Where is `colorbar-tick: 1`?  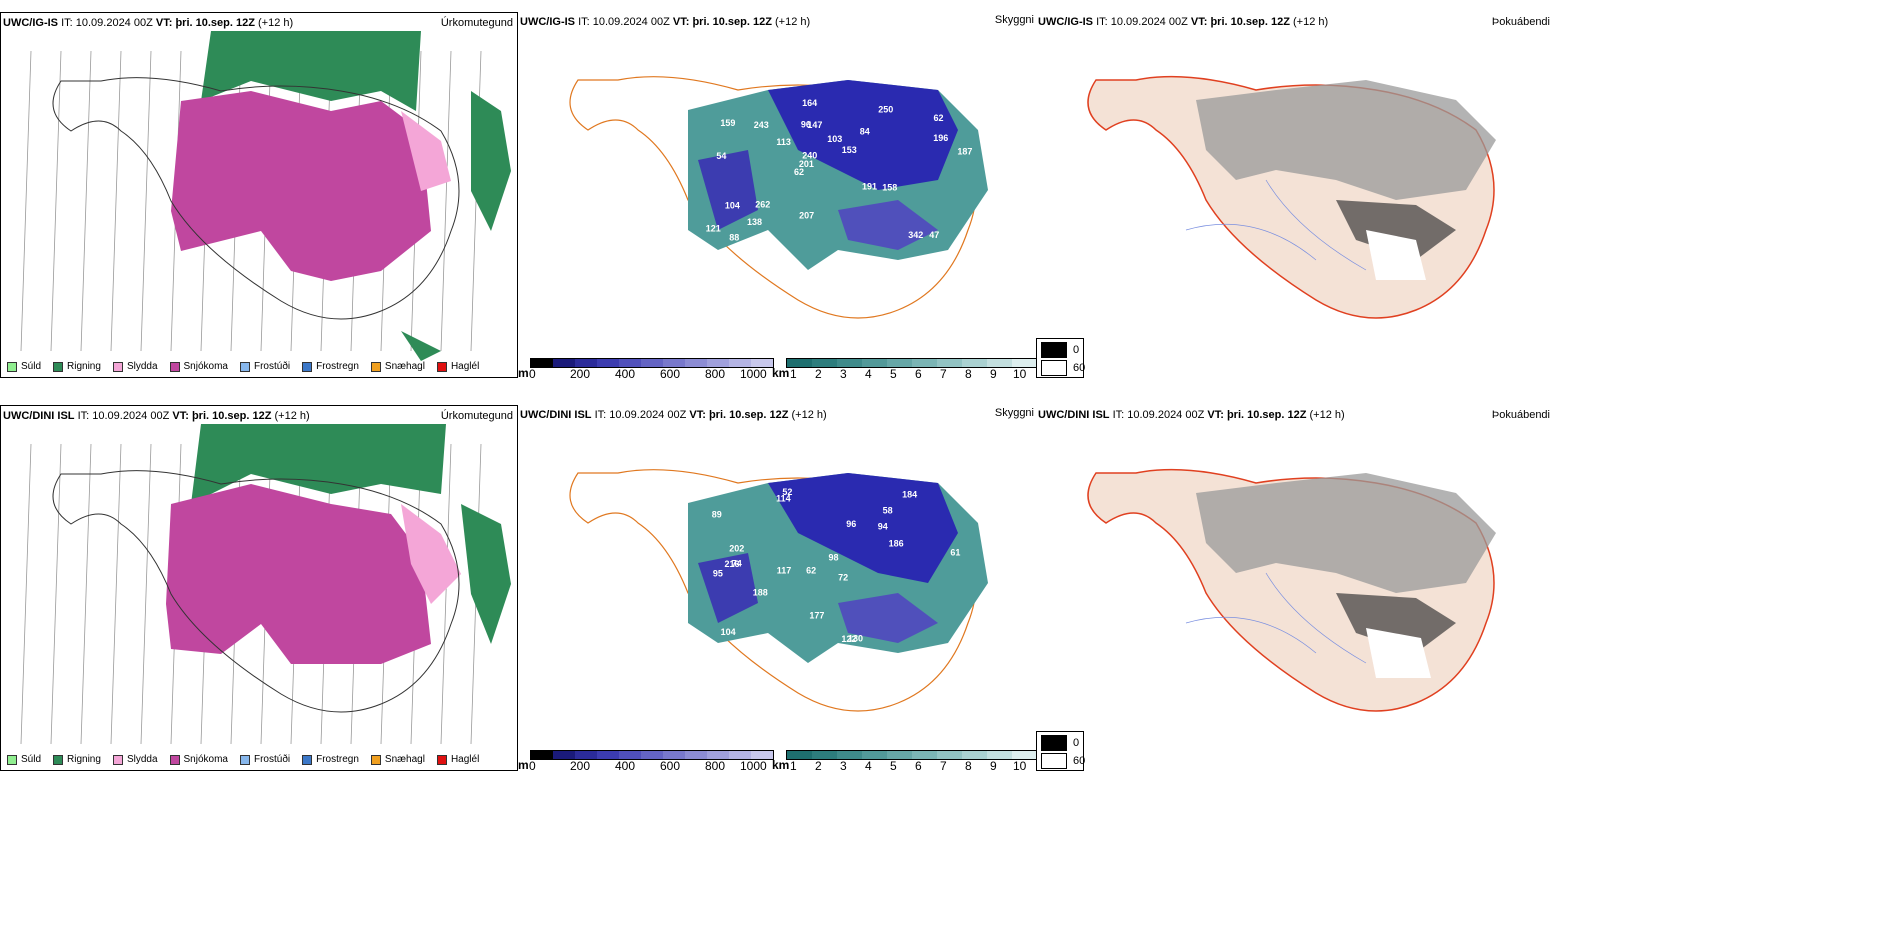
colorbar-tick: 1 is located at coordinates (793, 374).